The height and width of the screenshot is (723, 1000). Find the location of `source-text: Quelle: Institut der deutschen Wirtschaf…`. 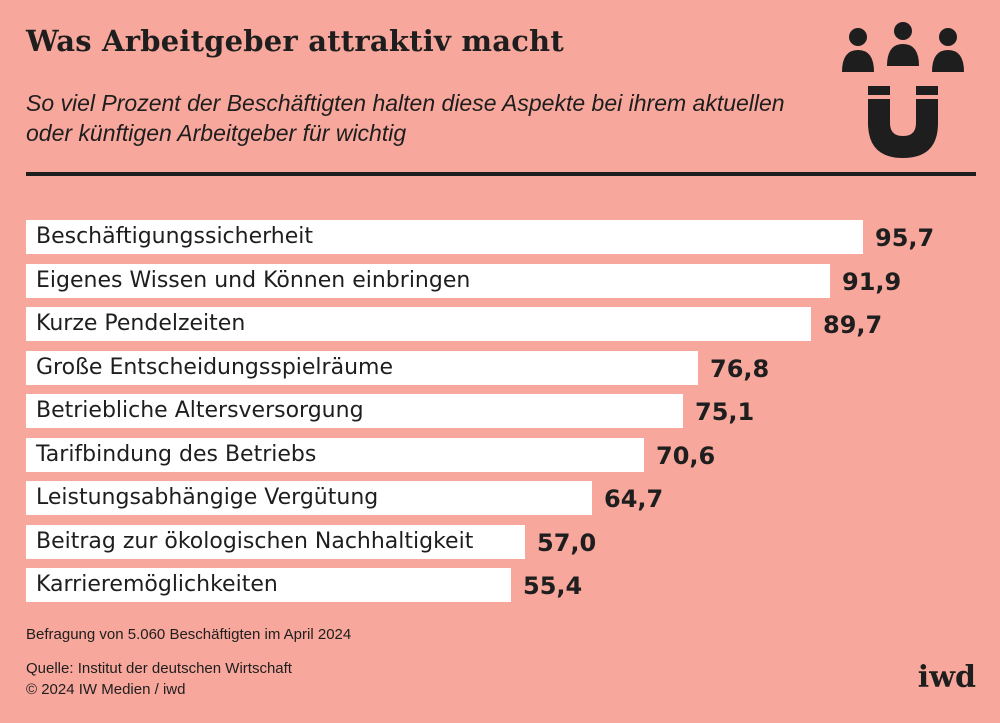

source-text: Quelle: Institut der deutschen Wirtschaf… is located at coordinates (159, 668).